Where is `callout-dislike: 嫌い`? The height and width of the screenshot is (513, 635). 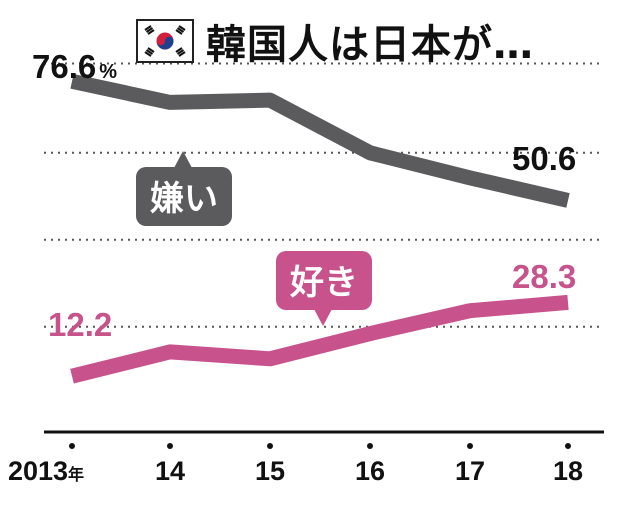
callout-dislike: 嫌い is located at coordinates (184, 188).